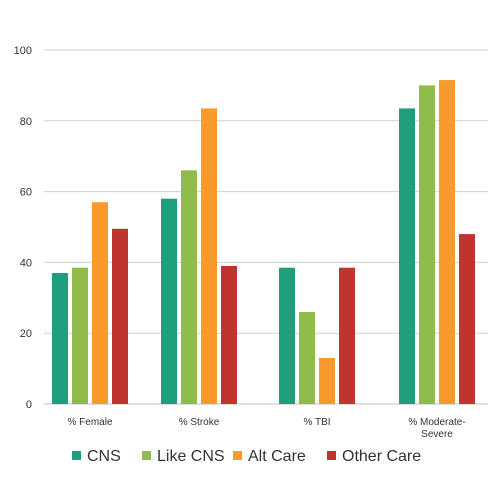 This screenshot has width=500, height=500. Describe the element at coordinates (436, 422) in the screenshot. I see `x-category-label-line: % Moderate-` at that location.